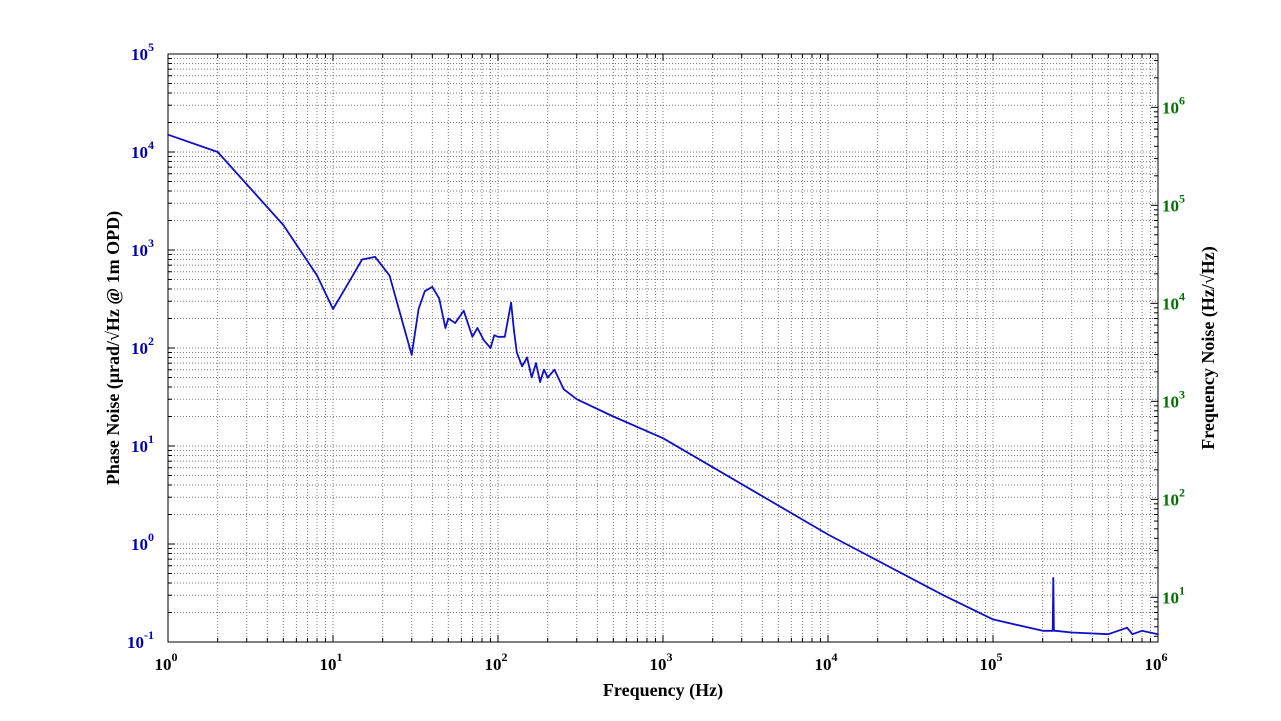 This screenshot has height=721, width=1281. I want to click on x-tick-label: 10⁰, so click(166, 662).